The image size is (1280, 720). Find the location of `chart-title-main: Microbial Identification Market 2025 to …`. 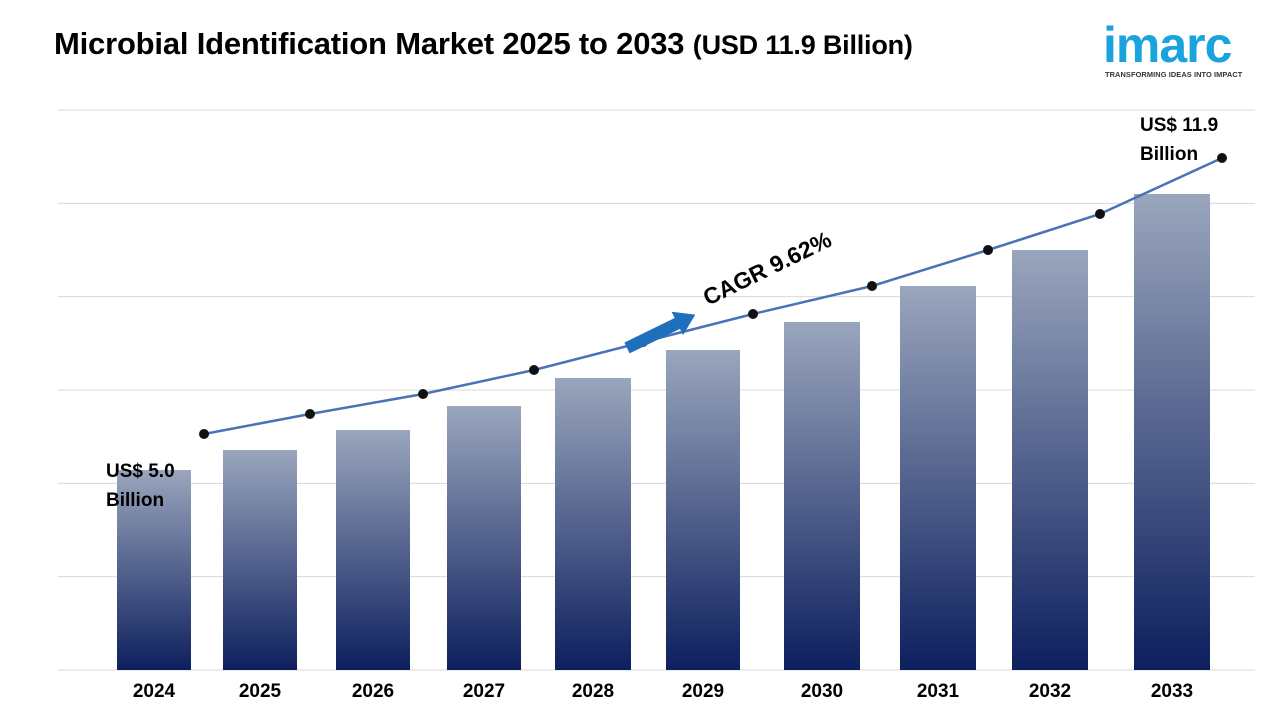

chart-title-main: Microbial Identification Market 2025 to … is located at coordinates (369, 43).